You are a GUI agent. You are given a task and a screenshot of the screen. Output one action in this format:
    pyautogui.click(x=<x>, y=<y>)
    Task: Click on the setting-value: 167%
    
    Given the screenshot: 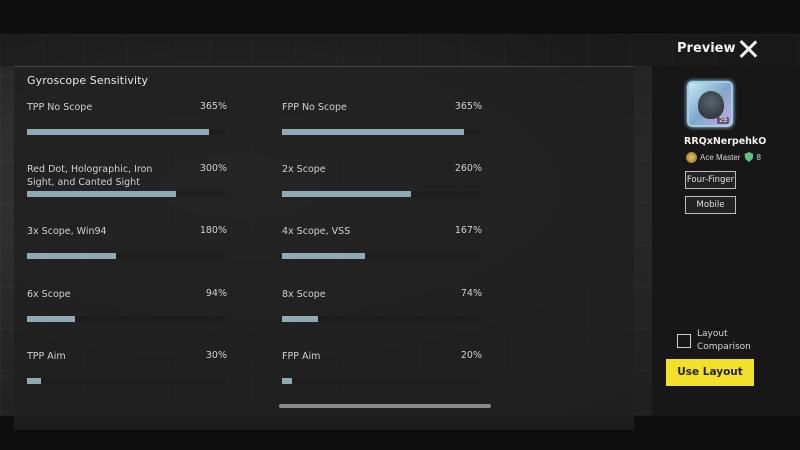 What is the action you would take?
    pyautogui.click(x=468, y=230)
    